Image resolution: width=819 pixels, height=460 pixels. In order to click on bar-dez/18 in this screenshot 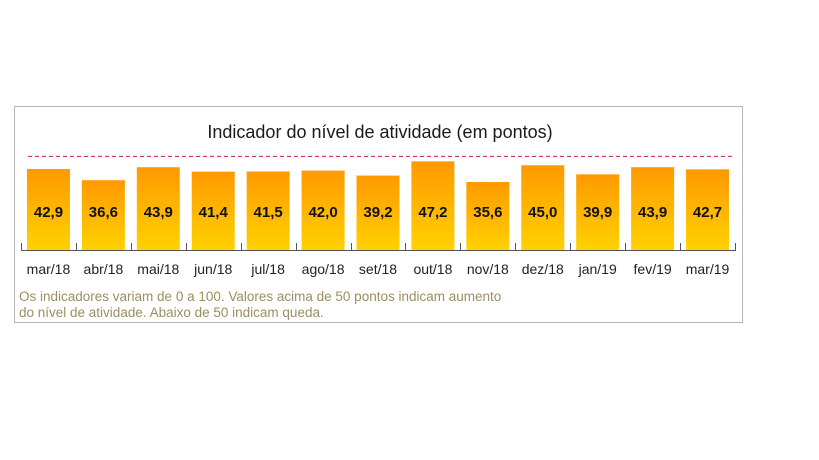, I will do `click(543, 207)`.